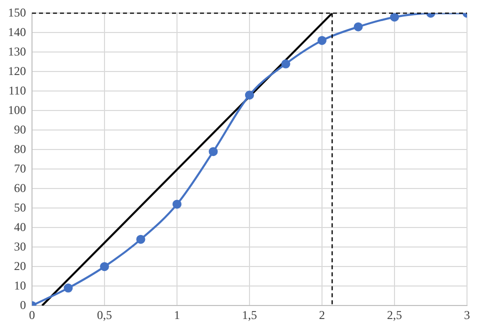 The image size is (479, 328). I want to click on y-tick-label: 10, so click(20, 285).